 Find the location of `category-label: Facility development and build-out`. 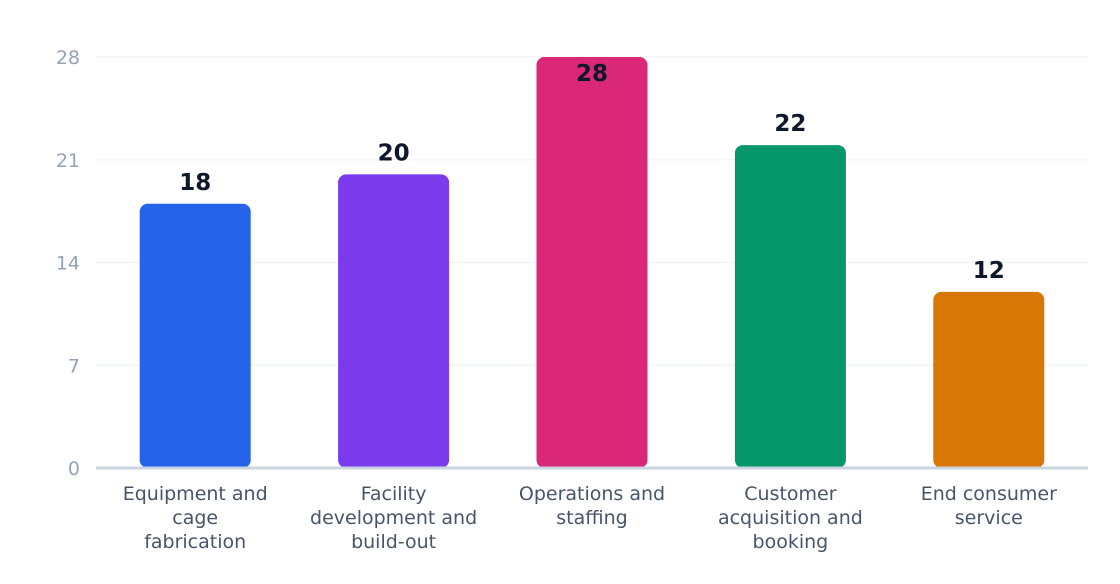

category-label: Facility development and build-out is located at coordinates (393, 518).